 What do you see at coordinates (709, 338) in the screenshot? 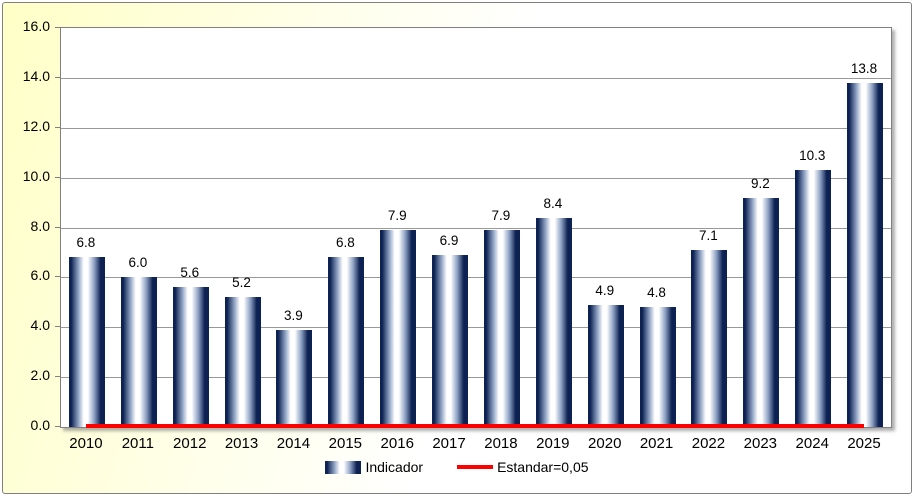
I see `bar-2022` at bounding box center [709, 338].